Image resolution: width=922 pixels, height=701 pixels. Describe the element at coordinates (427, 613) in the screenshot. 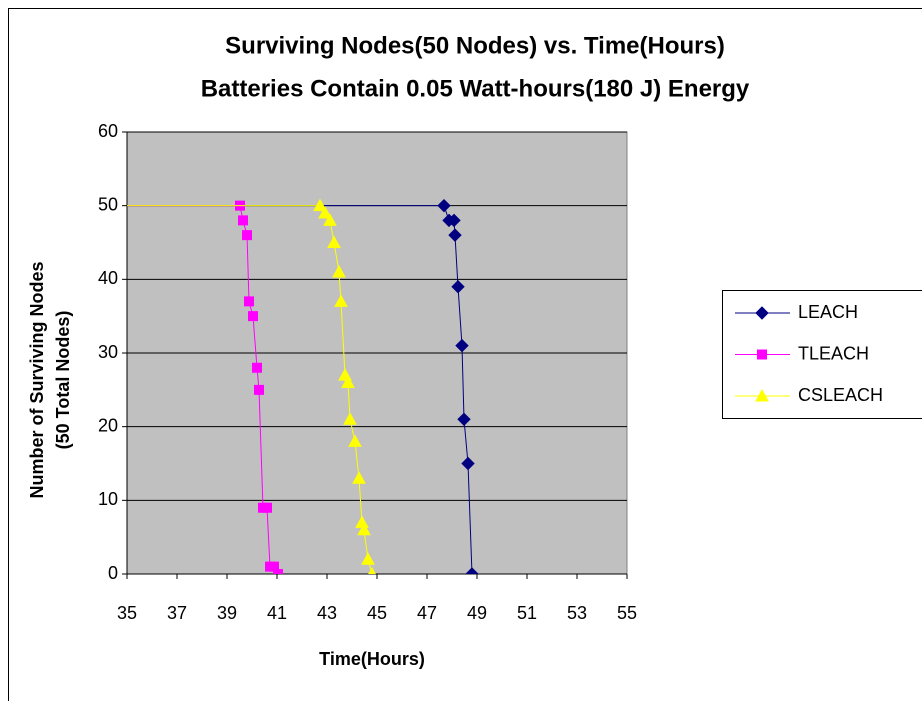

I see `x-tick-label: 47` at that location.